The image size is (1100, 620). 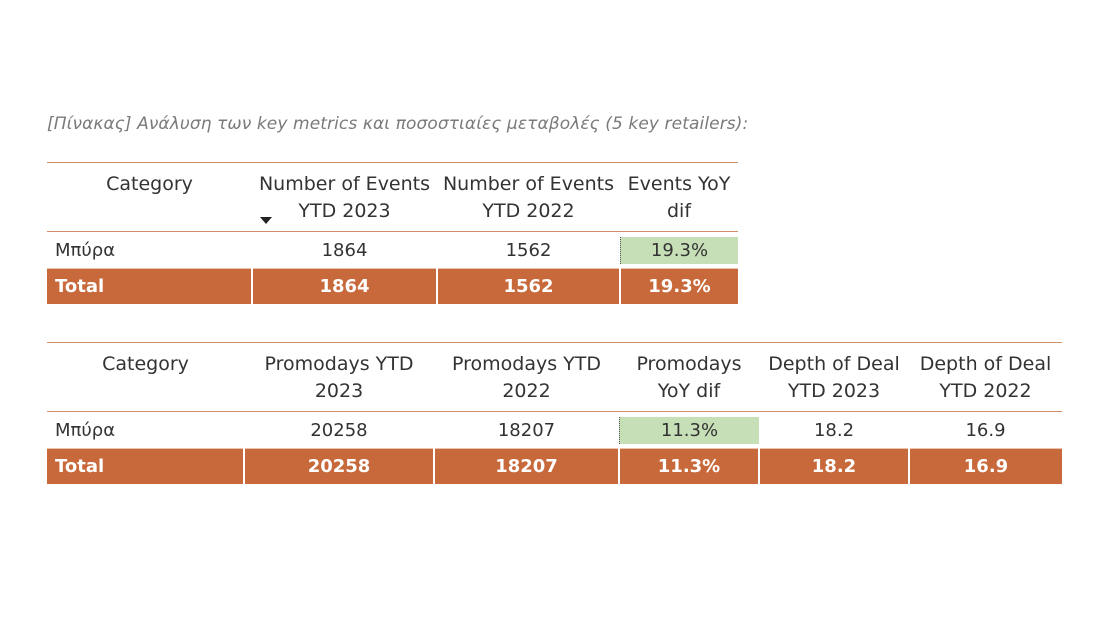 I want to click on column-header-depth-2023: Depth of Deal YTD 2023, so click(x=834, y=377).